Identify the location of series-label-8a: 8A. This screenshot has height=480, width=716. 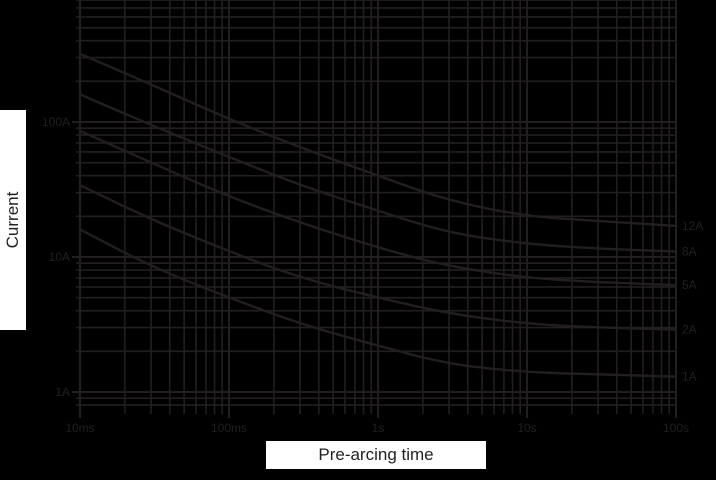
(689, 251).